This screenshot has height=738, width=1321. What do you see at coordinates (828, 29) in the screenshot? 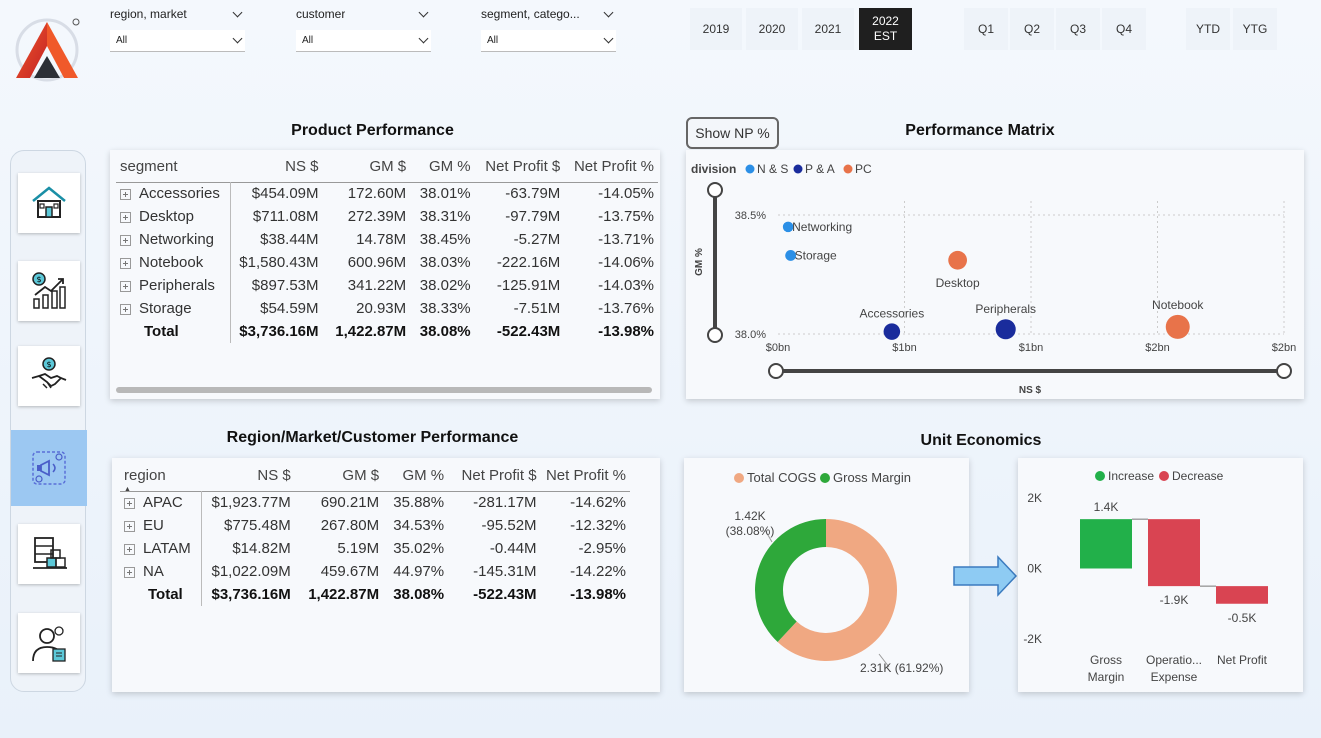
I see `year-button-2021: 2021` at bounding box center [828, 29].